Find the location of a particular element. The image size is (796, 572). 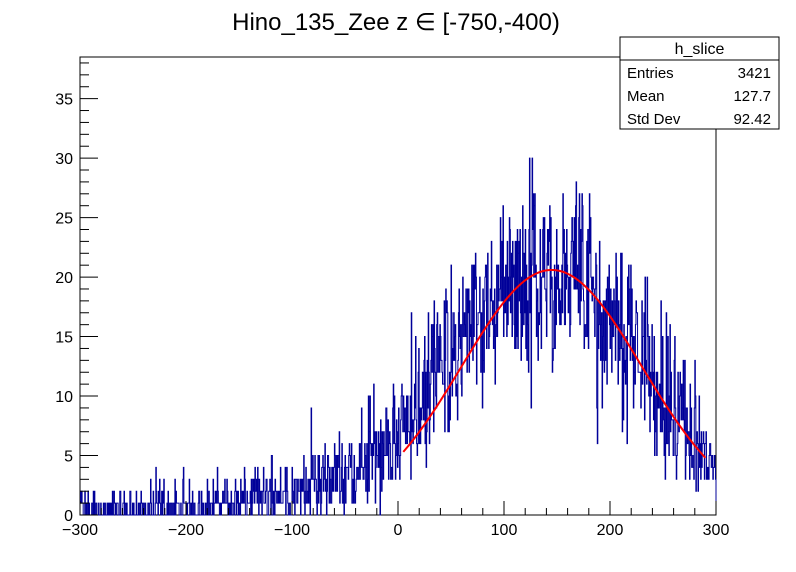

chart-title: Hino_135_Zee z ∈ [-750,-400) is located at coordinates (396, 22).